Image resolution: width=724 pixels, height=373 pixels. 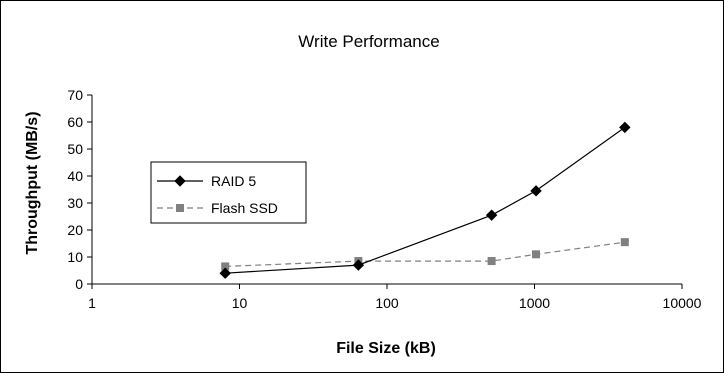 What do you see at coordinates (75, 122) in the screenshot?
I see `y-tick-label: 60` at bounding box center [75, 122].